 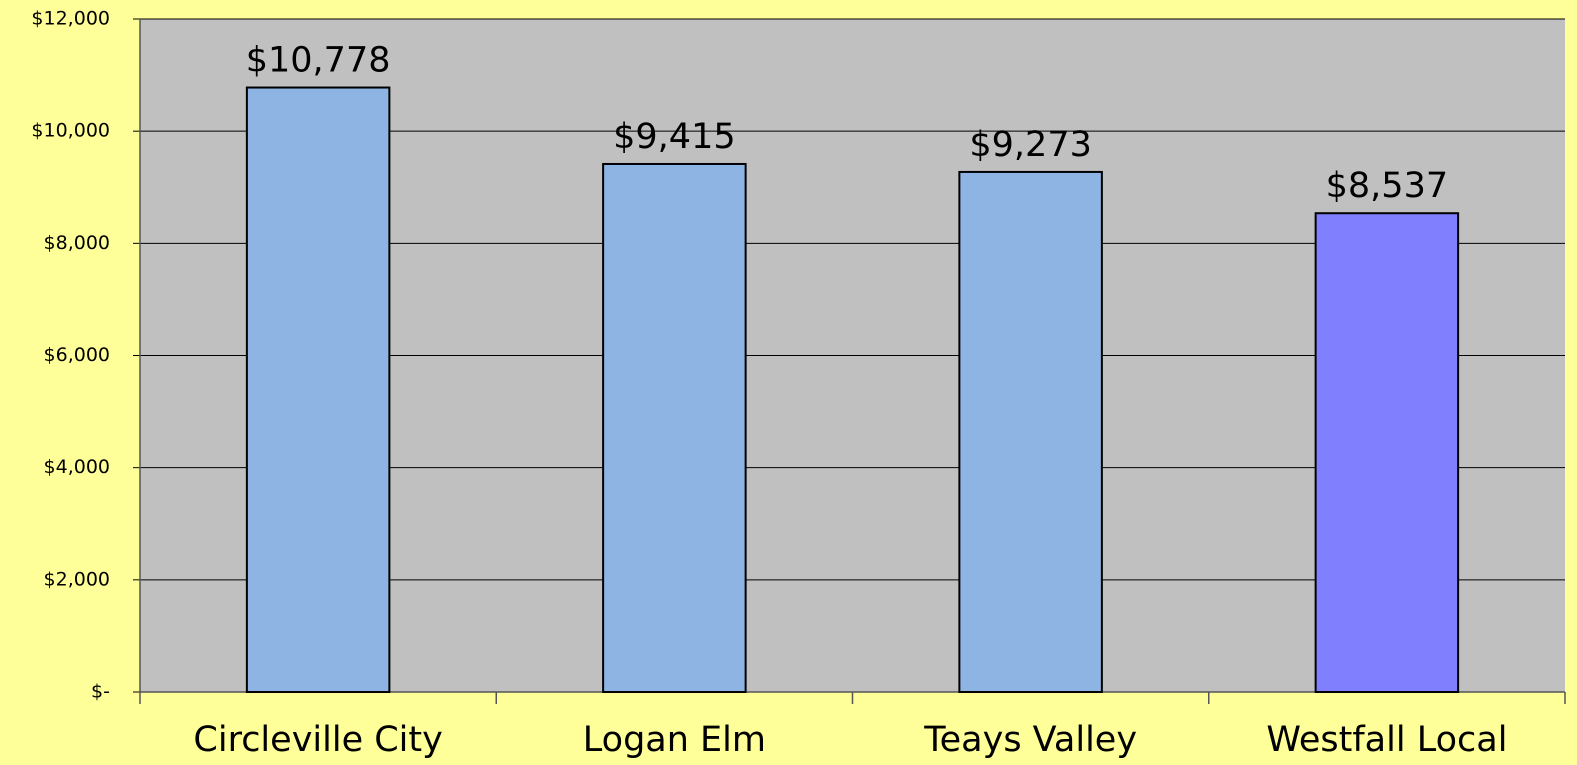 I want to click on value-label: $9,415, so click(x=674, y=137).